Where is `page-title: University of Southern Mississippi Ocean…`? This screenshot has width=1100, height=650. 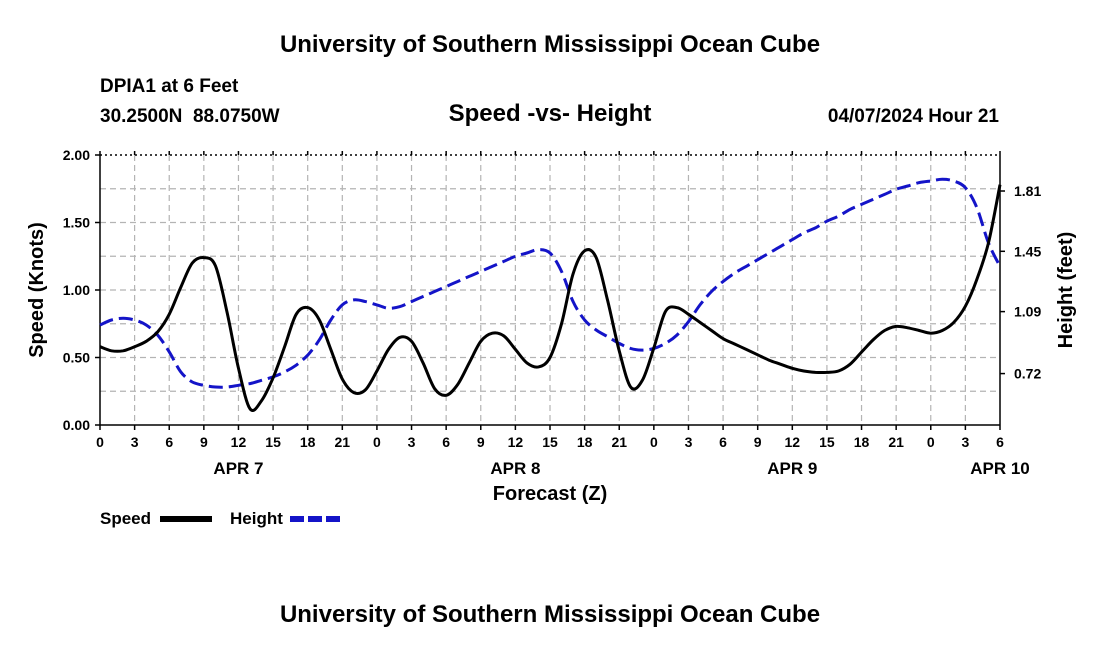
page-title: University of Southern Mississippi Ocean… is located at coordinates (550, 44).